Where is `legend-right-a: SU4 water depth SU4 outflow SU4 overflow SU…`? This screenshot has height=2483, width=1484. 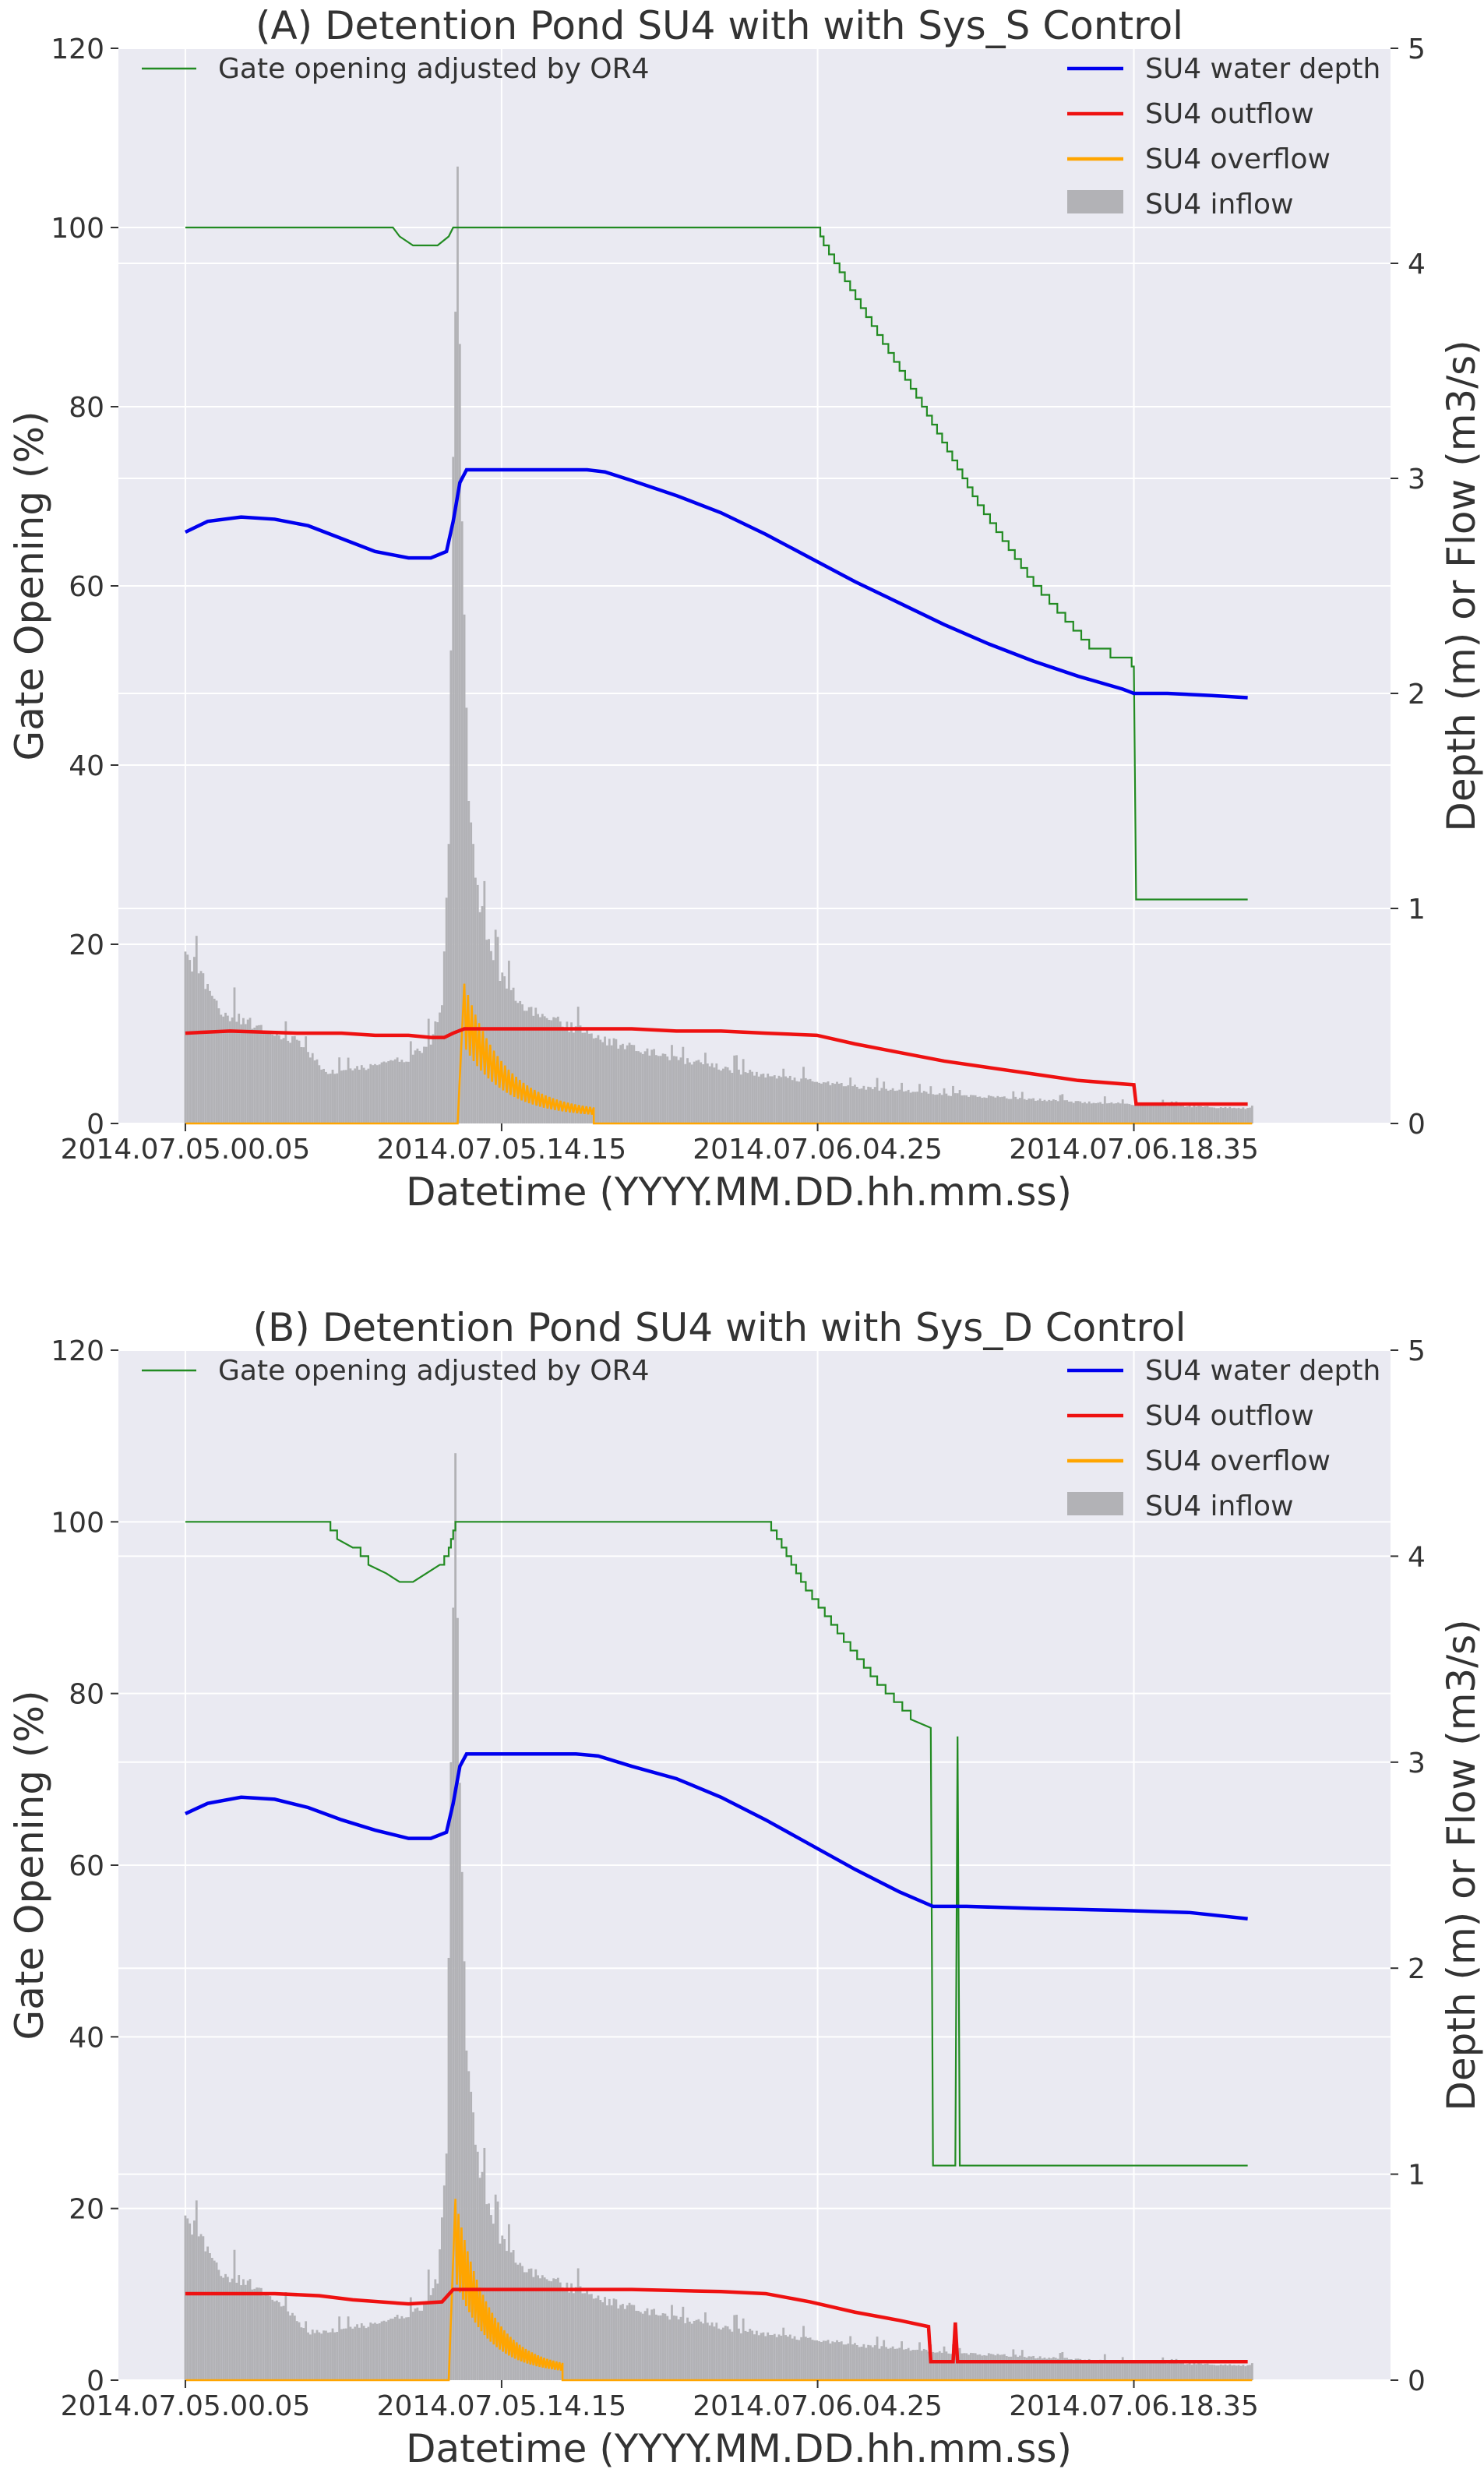 legend-right-a: SU4 water depth SU4 outflow SU4 overflow SU… is located at coordinates (1223, 137).